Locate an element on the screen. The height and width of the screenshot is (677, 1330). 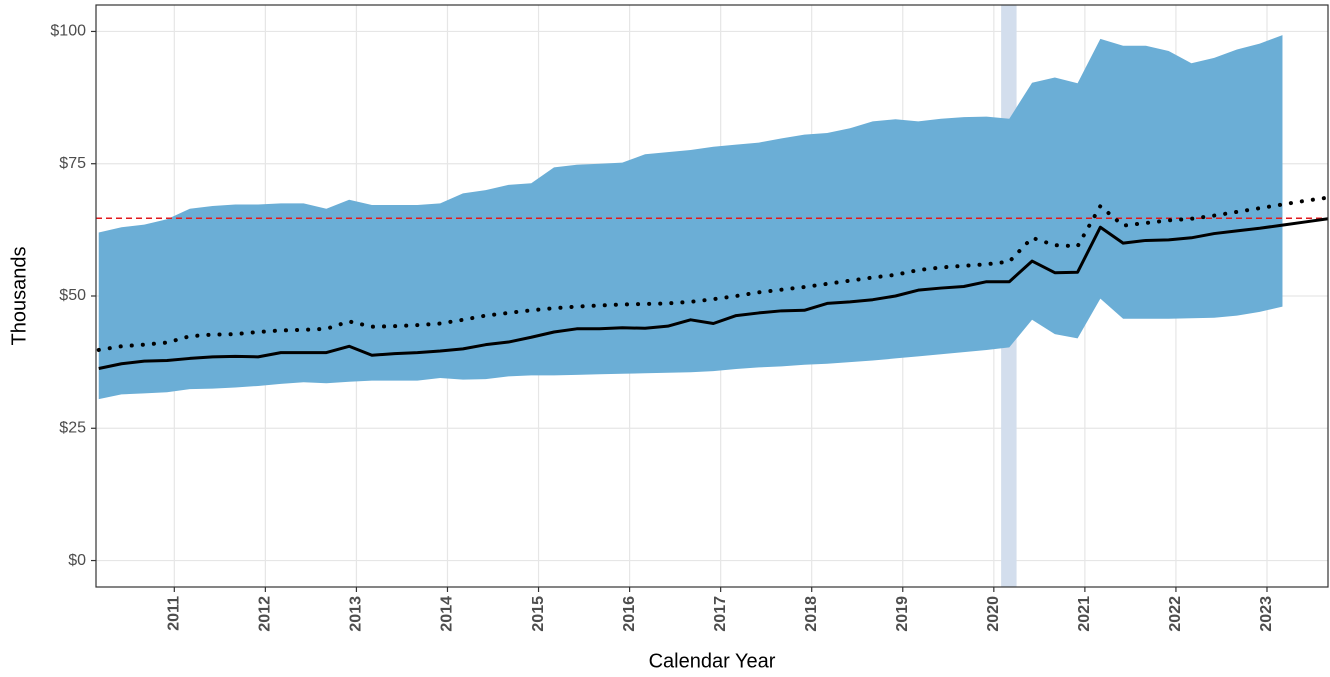
y-tick-label: $100 is located at coordinates (68, 31).